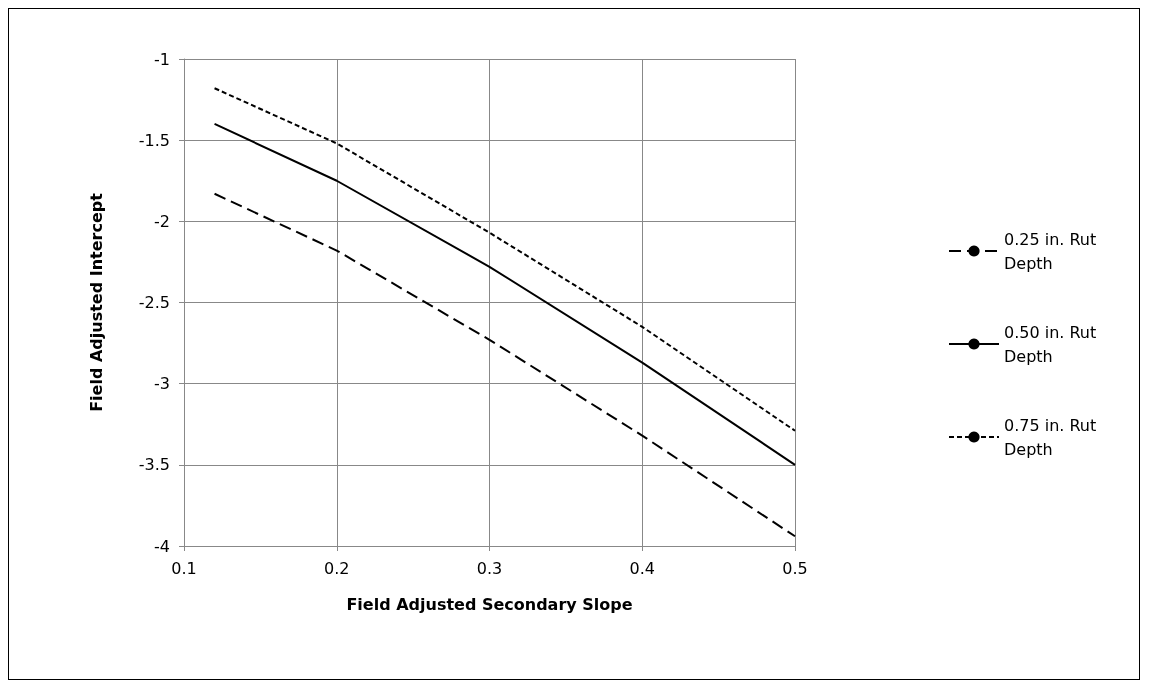 Image resolution: width=1156 pixels, height=696 pixels. What do you see at coordinates (96, 302) in the screenshot?
I see `y-axis-title: Field Adjusted Intercept` at bounding box center [96, 302].